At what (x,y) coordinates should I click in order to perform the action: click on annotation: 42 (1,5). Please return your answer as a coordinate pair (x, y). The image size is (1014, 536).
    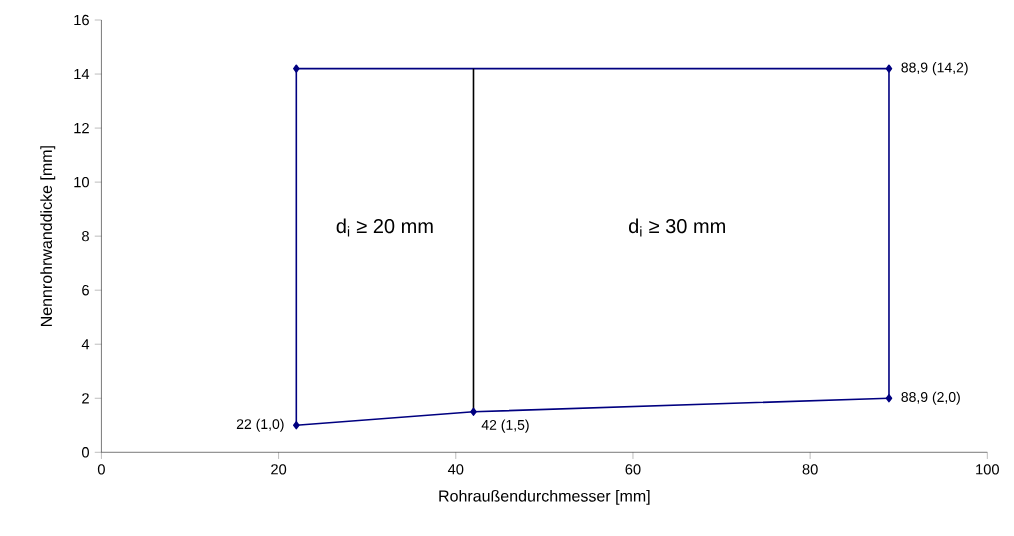
    Looking at the image, I should click on (505, 426).